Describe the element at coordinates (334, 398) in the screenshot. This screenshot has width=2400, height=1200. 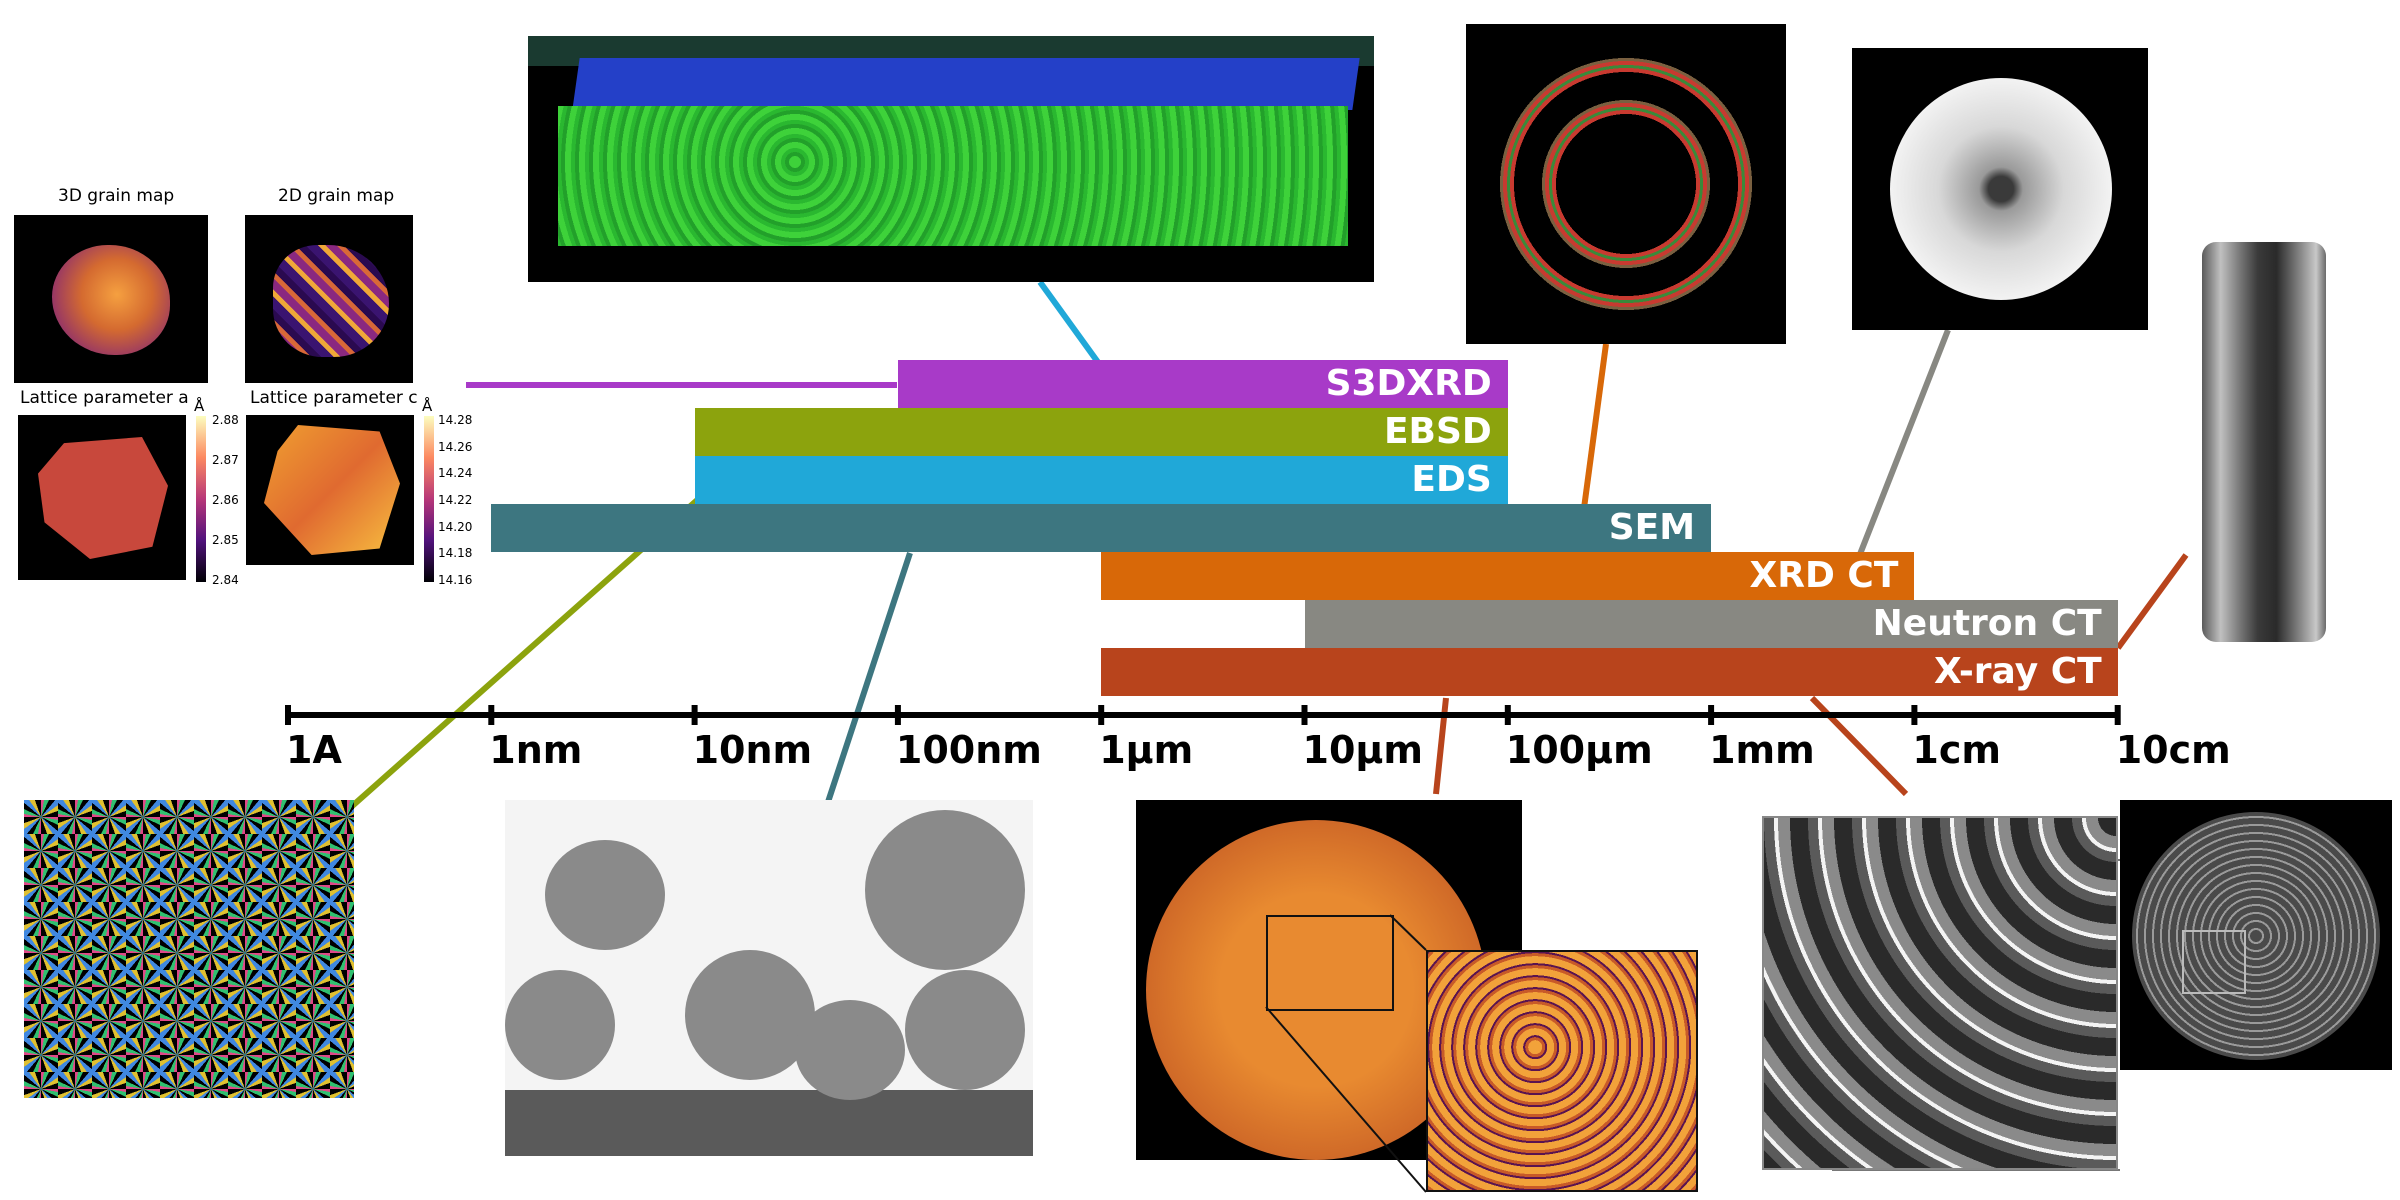
I see `title-lattice-c: Lattice parameter c` at that location.